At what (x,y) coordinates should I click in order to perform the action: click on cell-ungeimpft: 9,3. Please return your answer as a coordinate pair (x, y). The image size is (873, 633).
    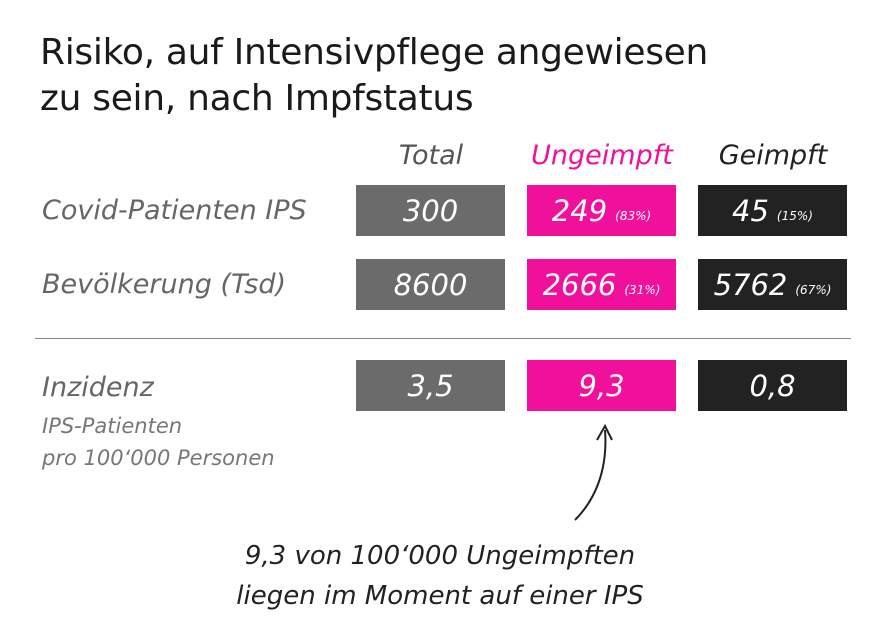
    Looking at the image, I should click on (601, 385).